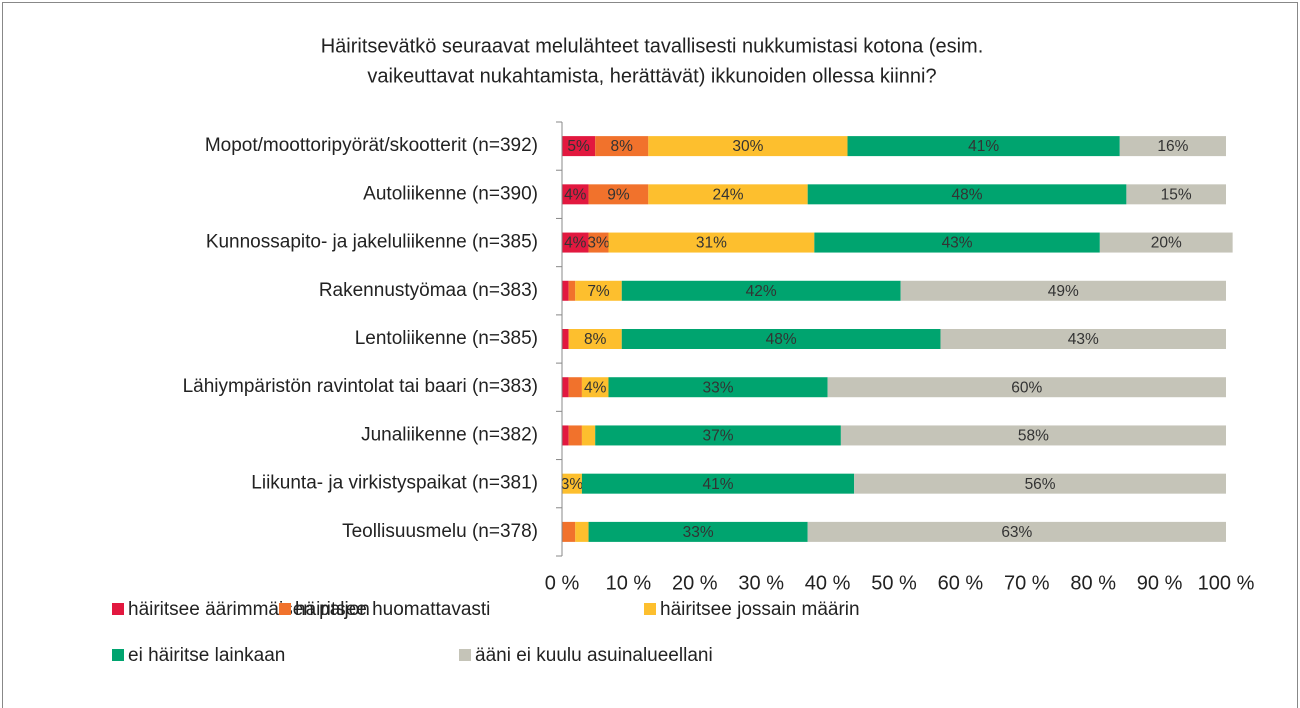 The image size is (1300, 708). Describe the element at coordinates (450, 193) in the screenshot. I see `y-tick-label: Autoliikenne (n=390)` at that location.